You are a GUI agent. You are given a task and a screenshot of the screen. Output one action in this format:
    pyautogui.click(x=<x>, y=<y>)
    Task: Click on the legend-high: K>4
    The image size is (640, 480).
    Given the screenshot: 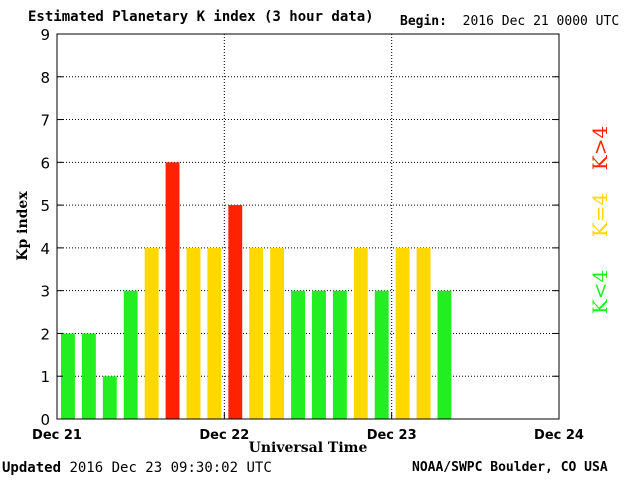 What is the action you would take?
    pyautogui.click(x=600, y=148)
    